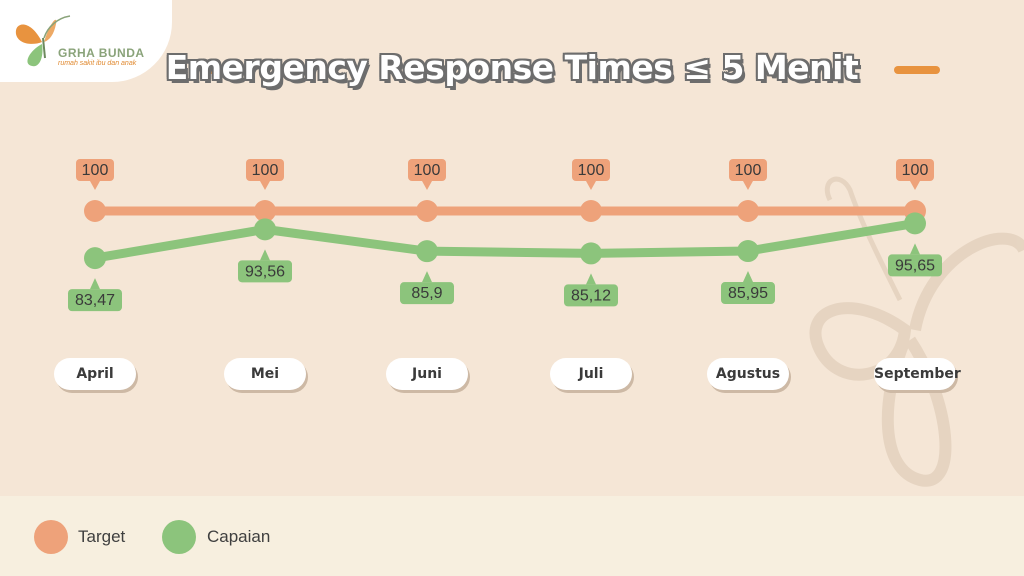  I want to click on capaian-data-label: 85,9, so click(426, 293).